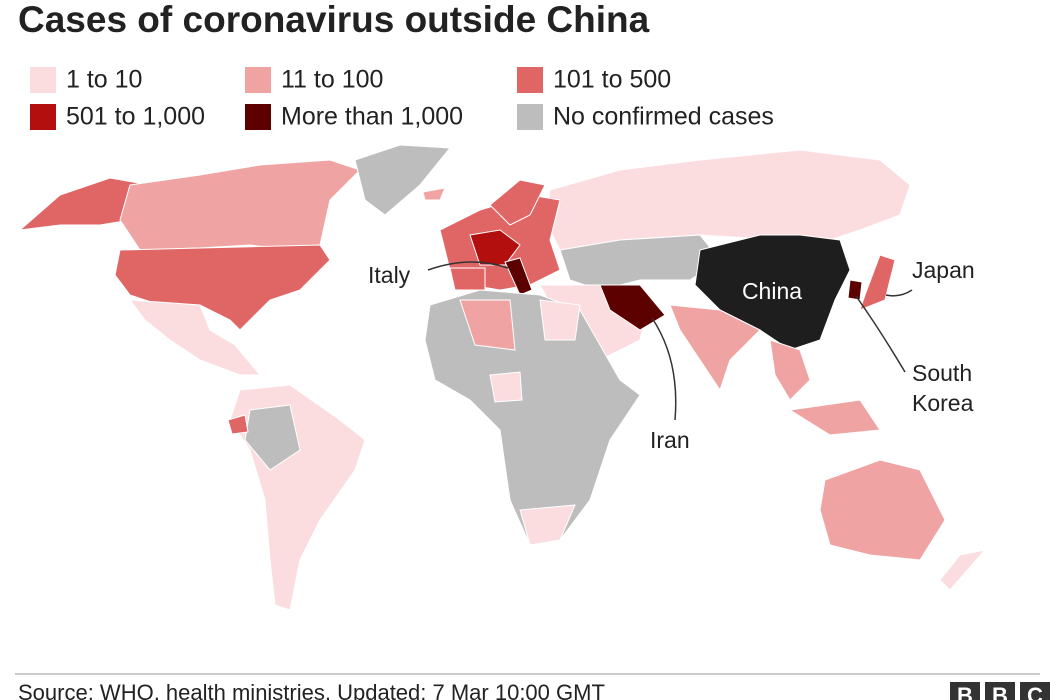 The width and height of the screenshot is (1050, 700). I want to click on legend-label: 501 to 1,000, so click(135, 117).